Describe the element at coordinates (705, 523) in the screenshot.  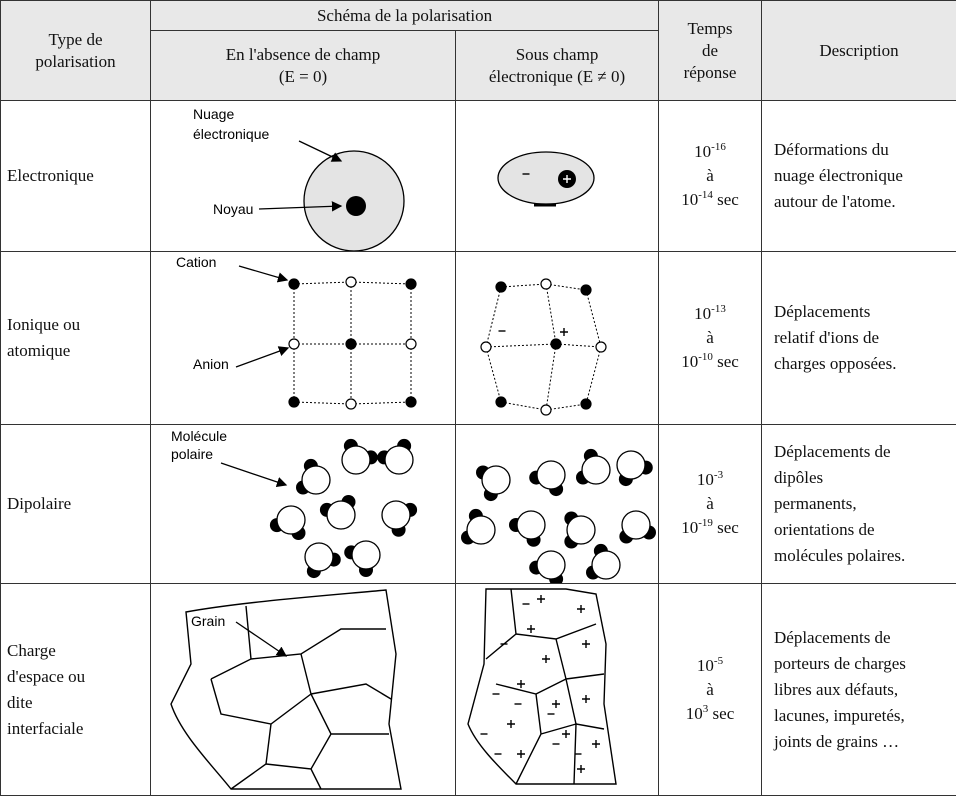
I see `exponent: -19` at that location.